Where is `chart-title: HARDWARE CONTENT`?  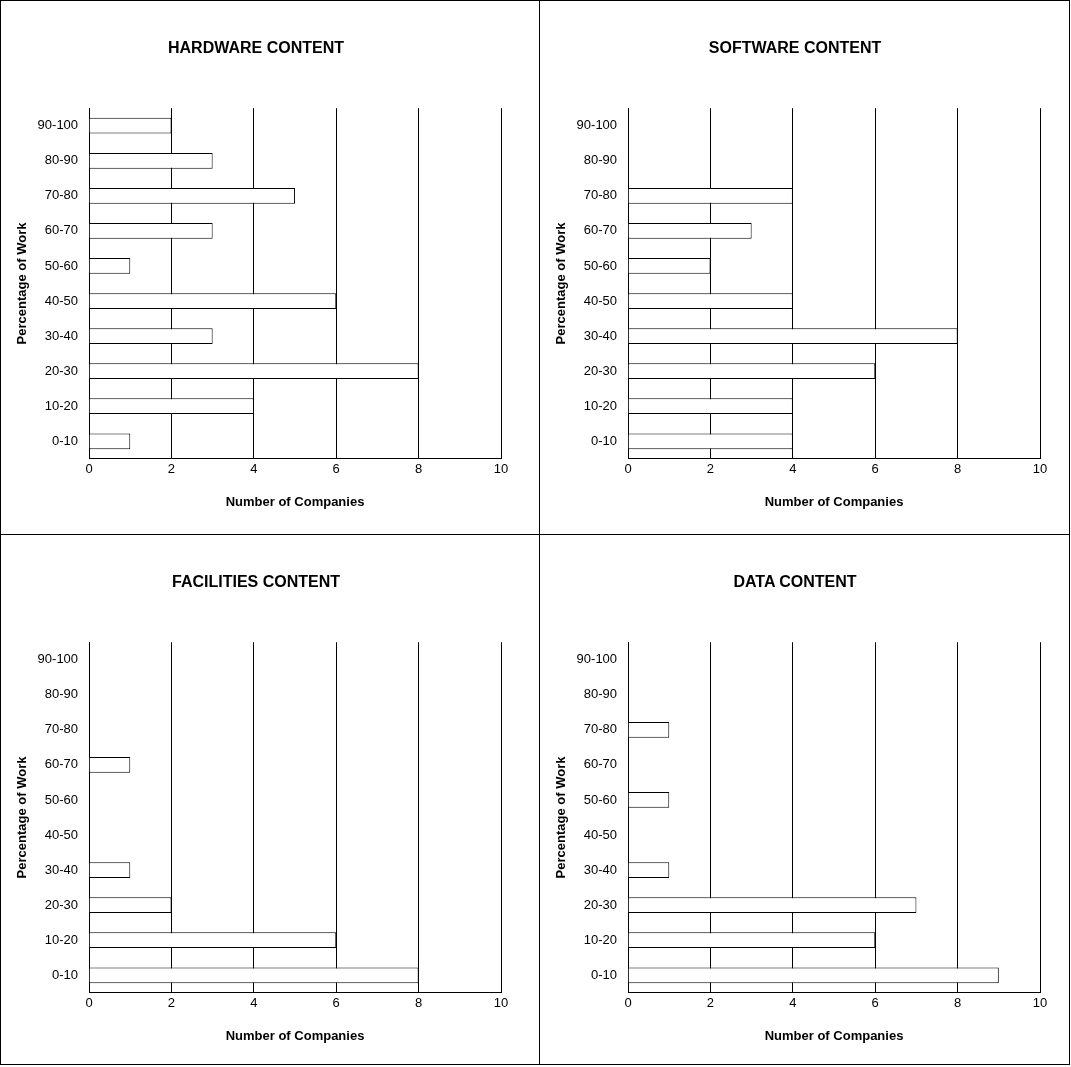 chart-title: HARDWARE CONTENT is located at coordinates (256, 48).